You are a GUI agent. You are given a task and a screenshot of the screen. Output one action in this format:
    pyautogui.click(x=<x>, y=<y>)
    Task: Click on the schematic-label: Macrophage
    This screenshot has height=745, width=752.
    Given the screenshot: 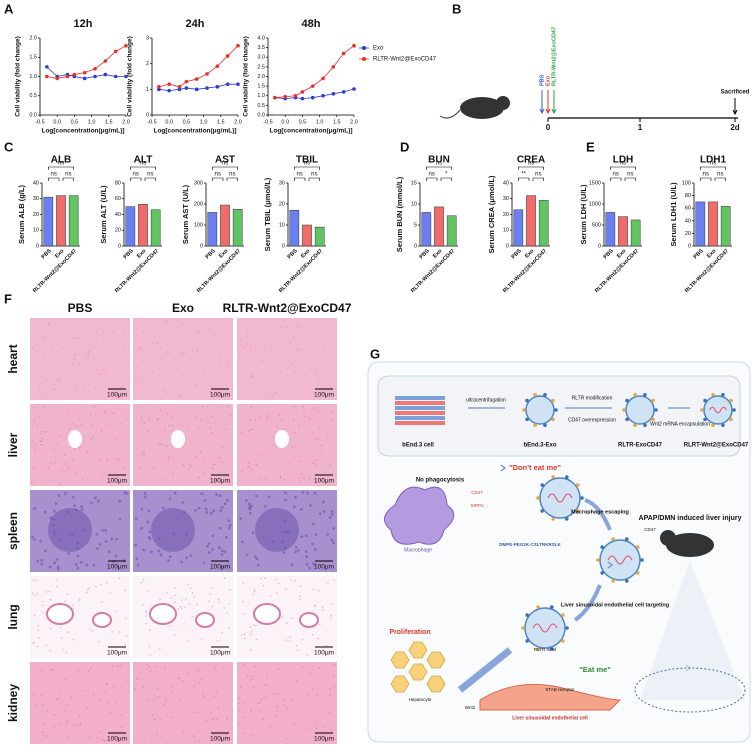 What is the action you would take?
    pyautogui.click(x=418, y=550)
    